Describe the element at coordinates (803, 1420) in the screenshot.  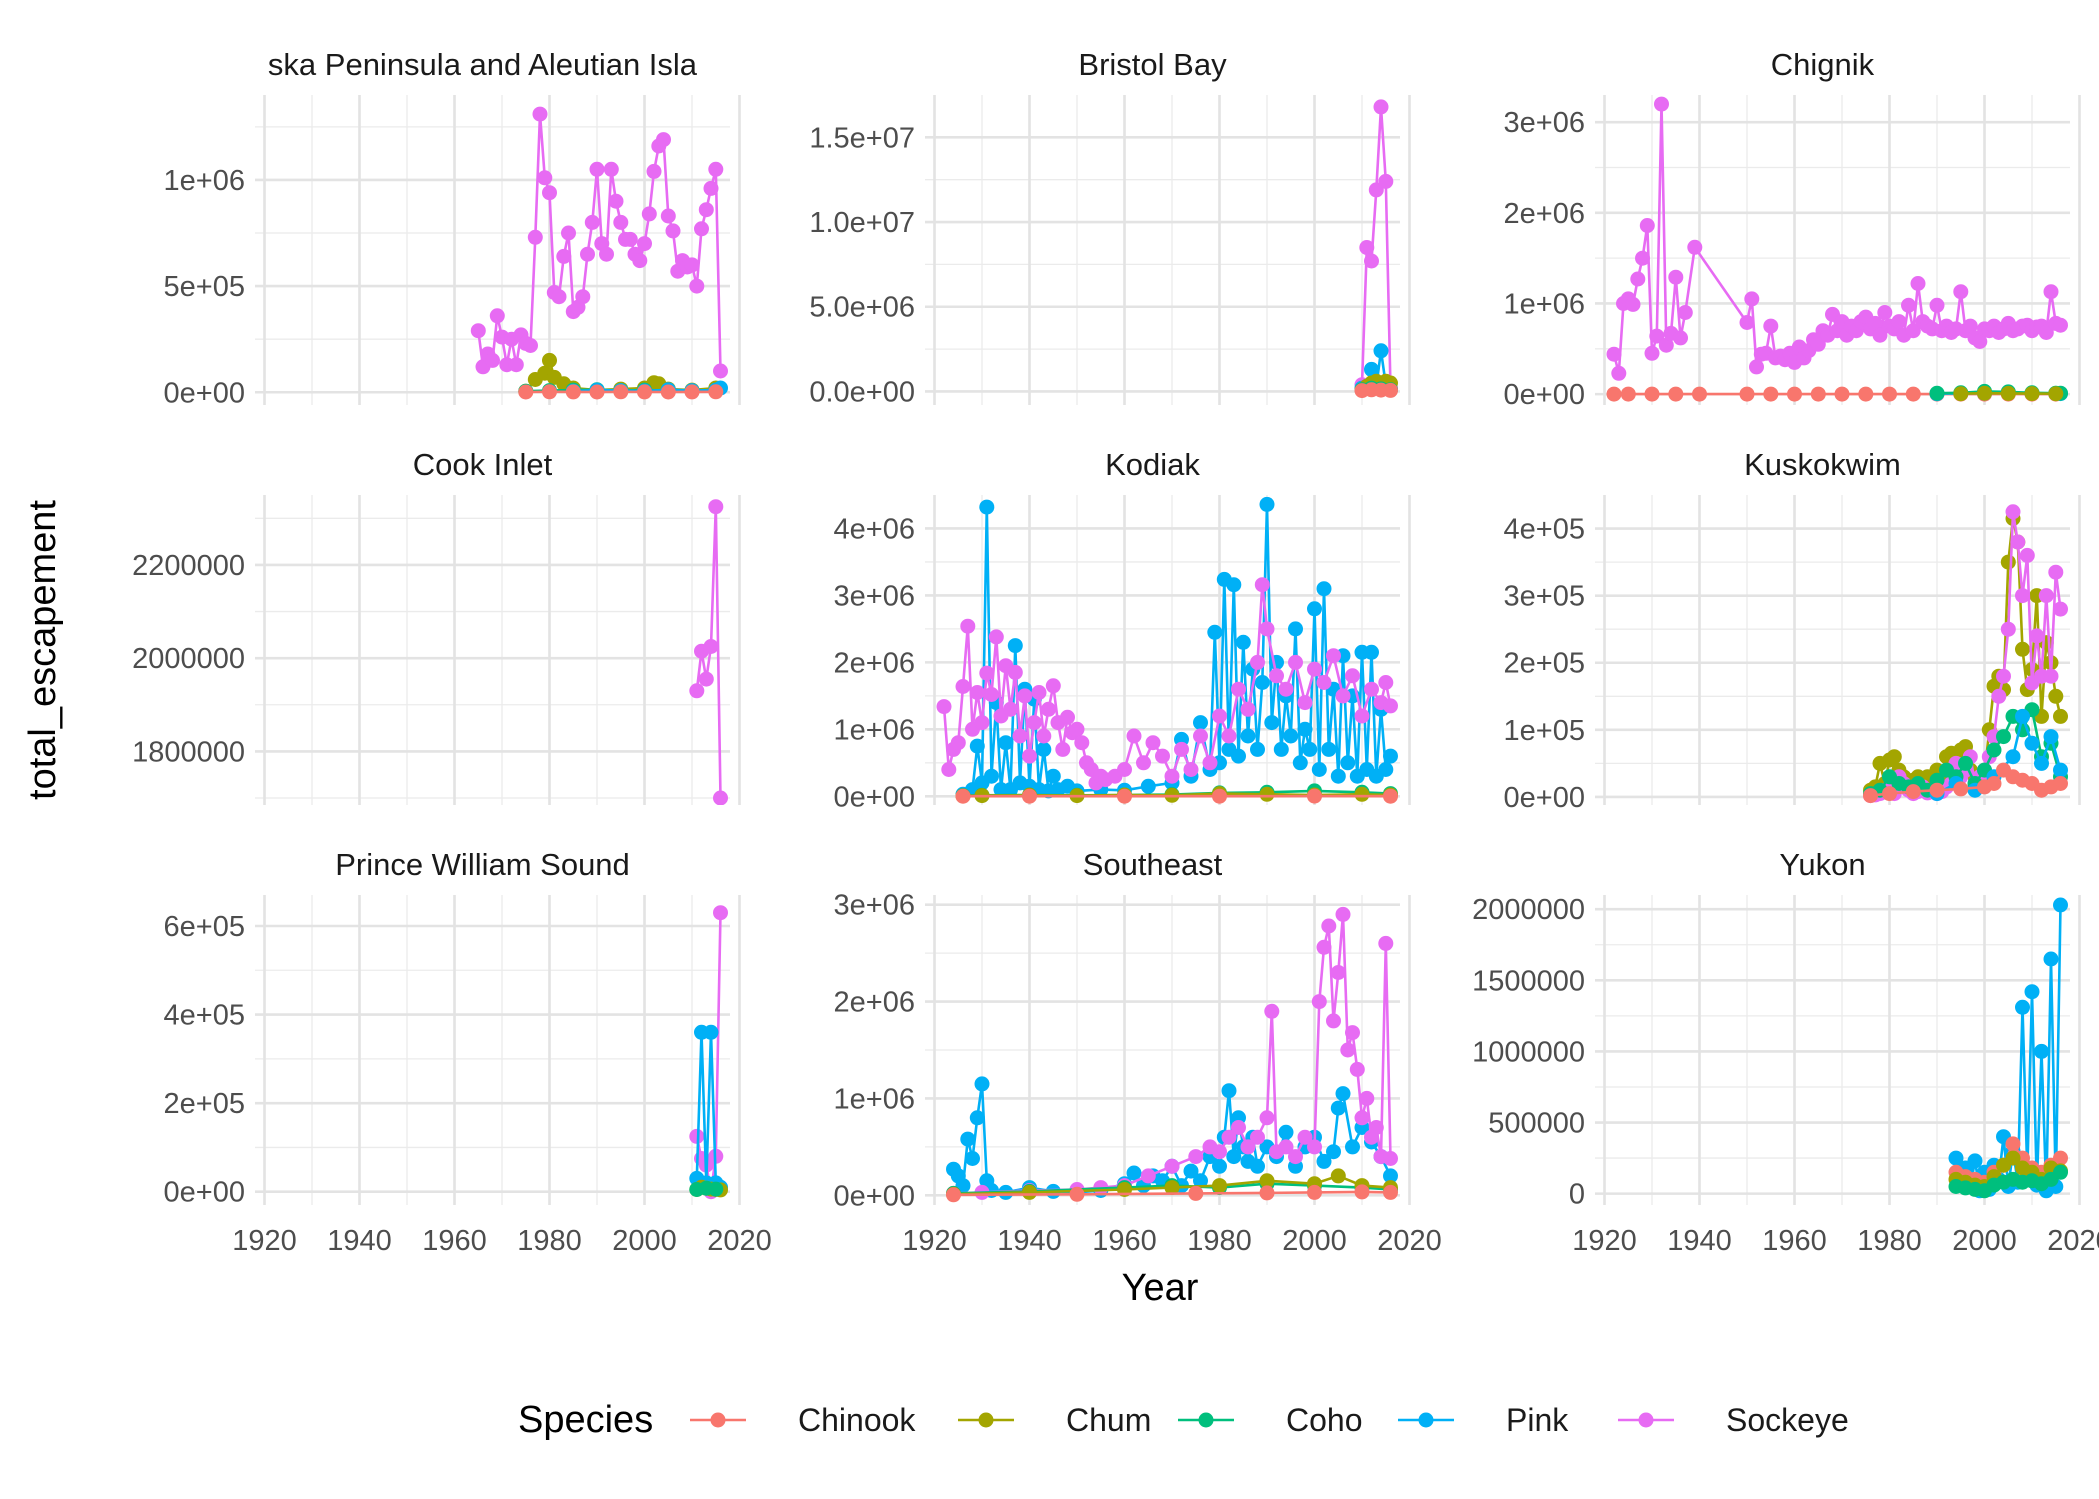
I see `legend-entry-chinook: Chinook` at that location.